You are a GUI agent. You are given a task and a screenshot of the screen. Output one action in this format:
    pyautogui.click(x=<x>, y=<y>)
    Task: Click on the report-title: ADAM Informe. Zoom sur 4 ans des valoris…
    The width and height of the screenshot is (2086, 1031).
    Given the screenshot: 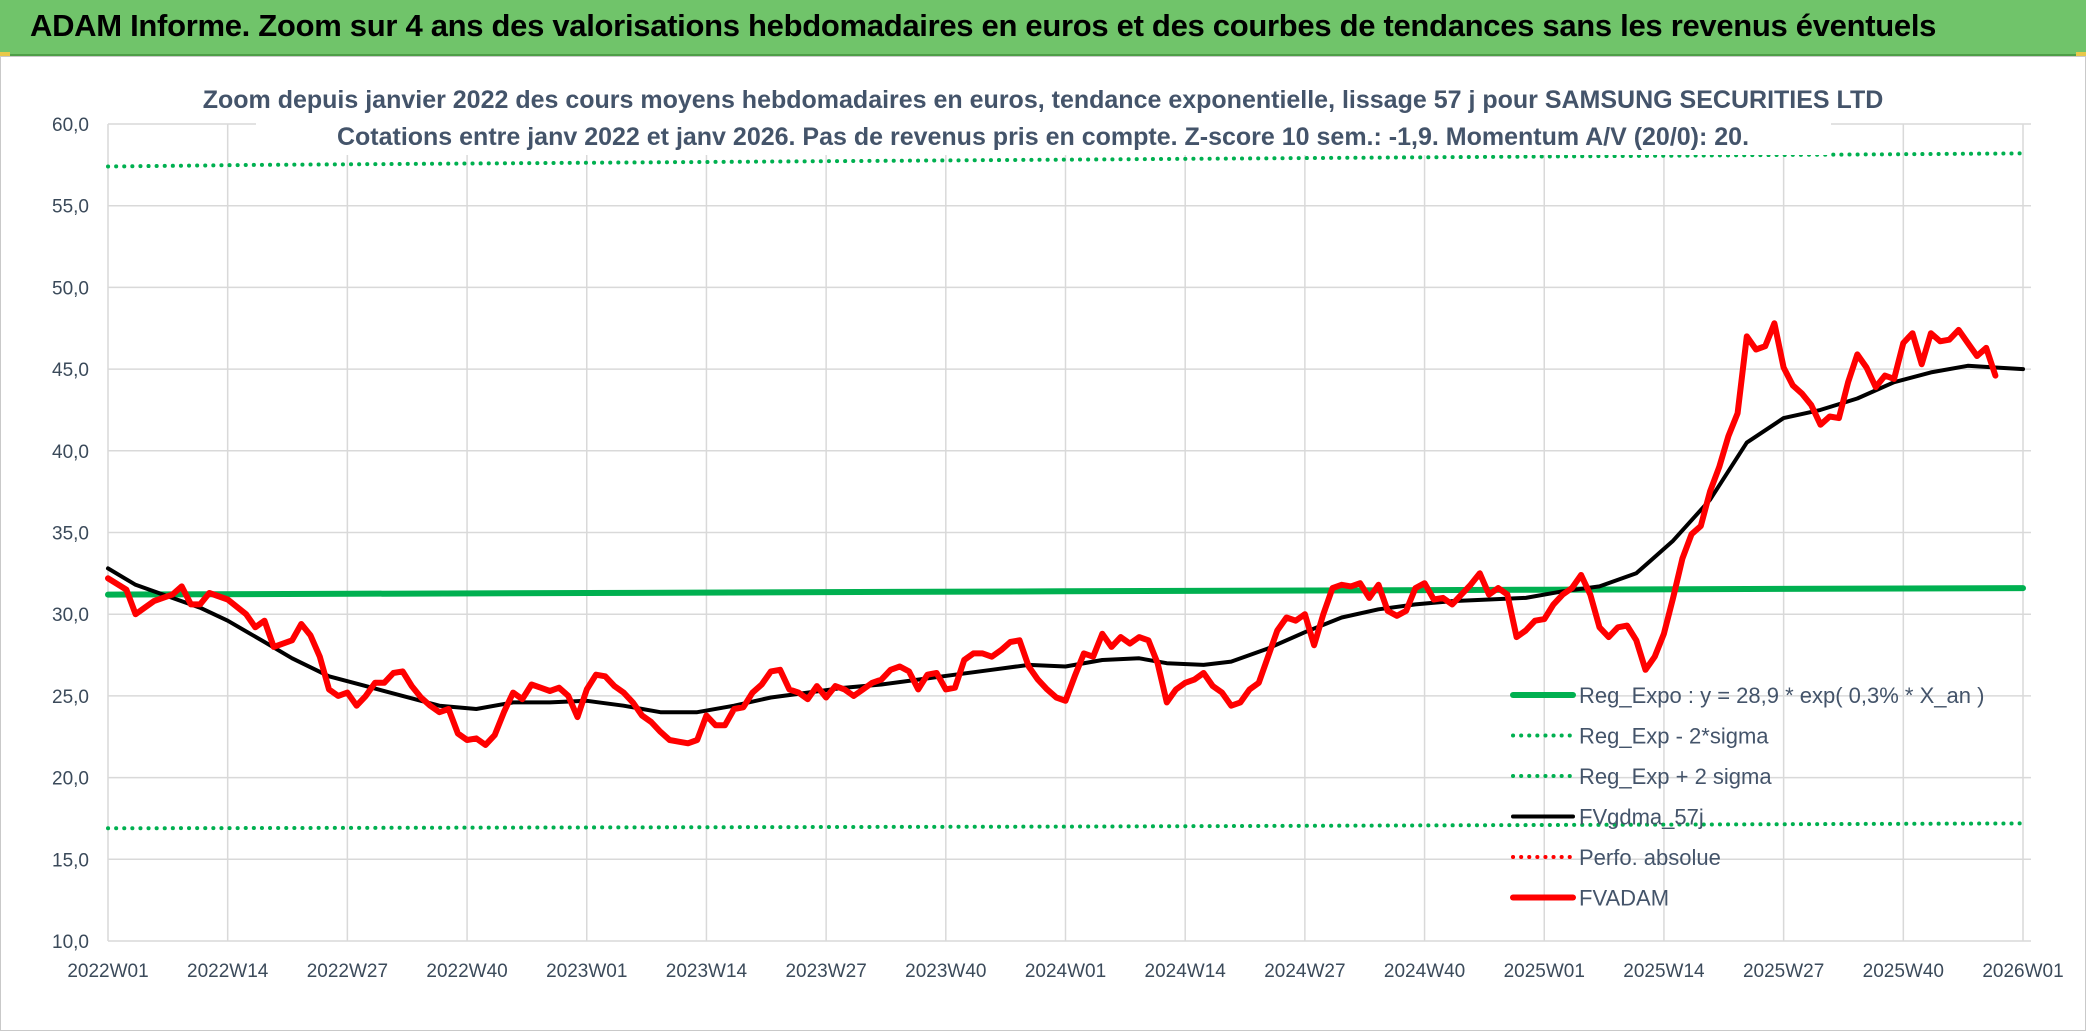 What is the action you would take?
    pyautogui.click(x=983, y=25)
    